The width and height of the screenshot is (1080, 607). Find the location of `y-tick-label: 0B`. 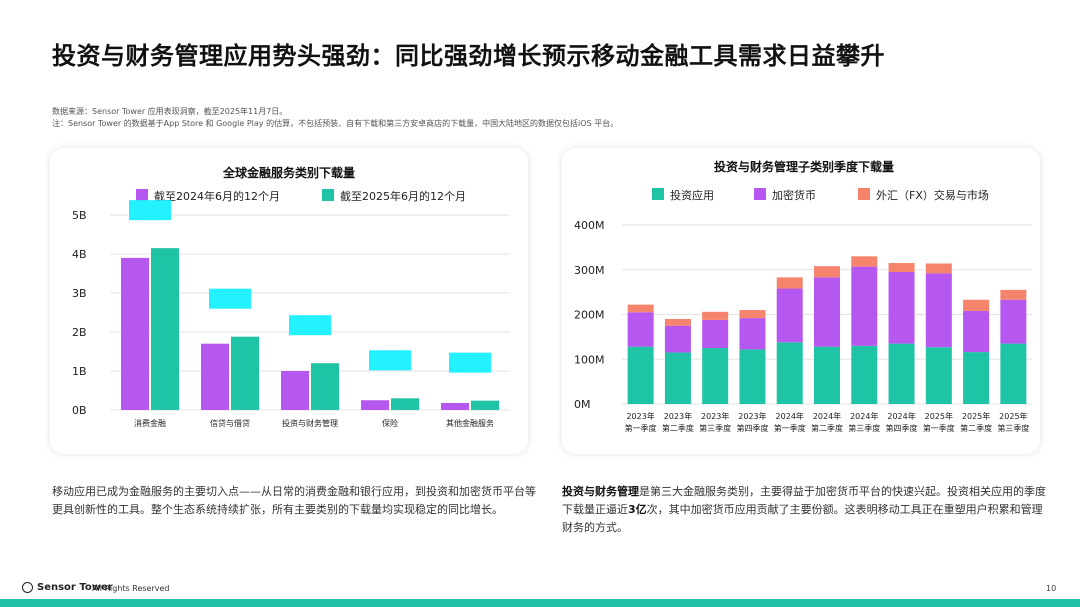

y-tick-label: 0B is located at coordinates (79, 410).